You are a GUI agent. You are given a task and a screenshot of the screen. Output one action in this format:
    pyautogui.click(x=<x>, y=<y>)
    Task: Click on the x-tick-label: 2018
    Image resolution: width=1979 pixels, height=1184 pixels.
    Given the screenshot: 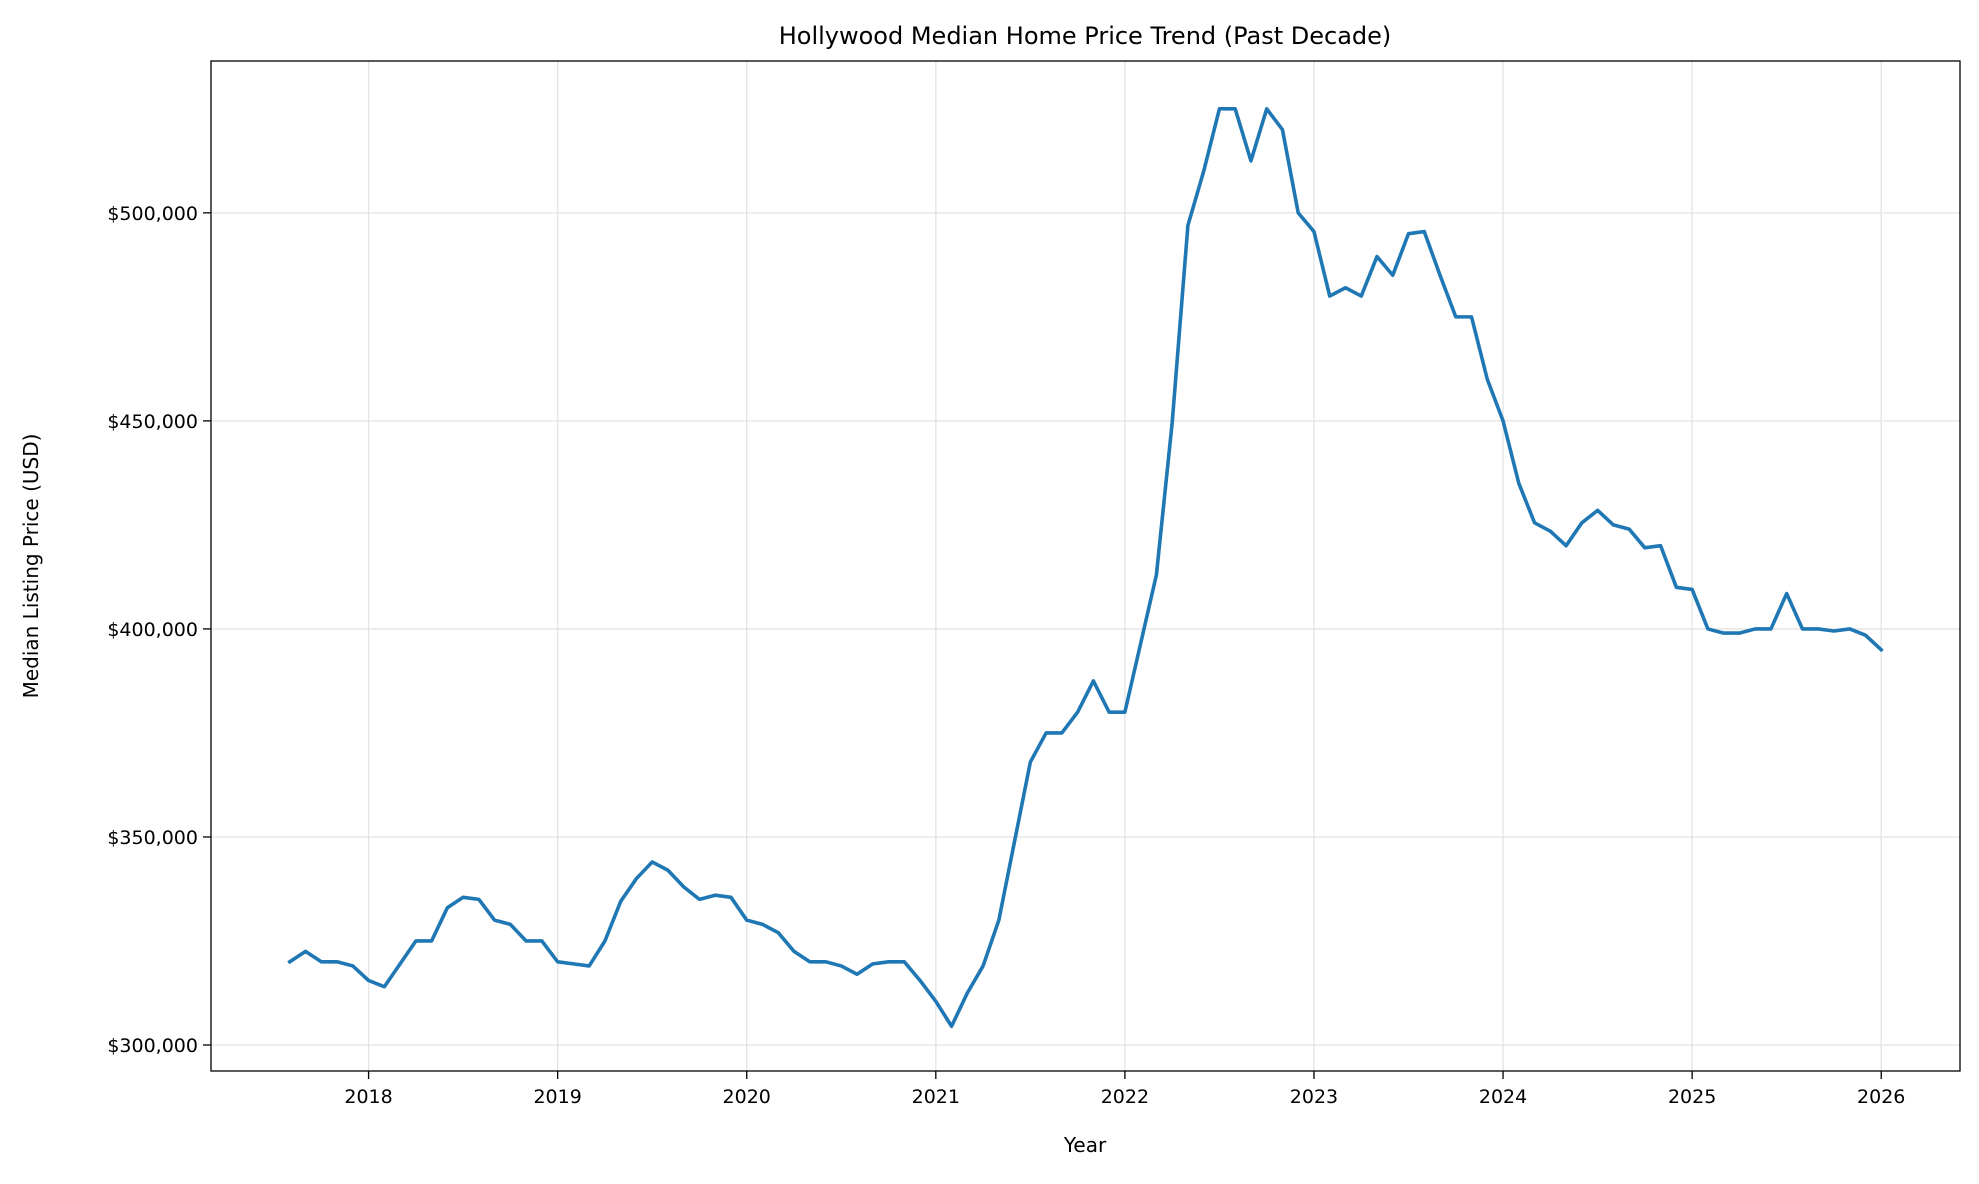 What is the action you would take?
    pyautogui.click(x=368, y=1097)
    